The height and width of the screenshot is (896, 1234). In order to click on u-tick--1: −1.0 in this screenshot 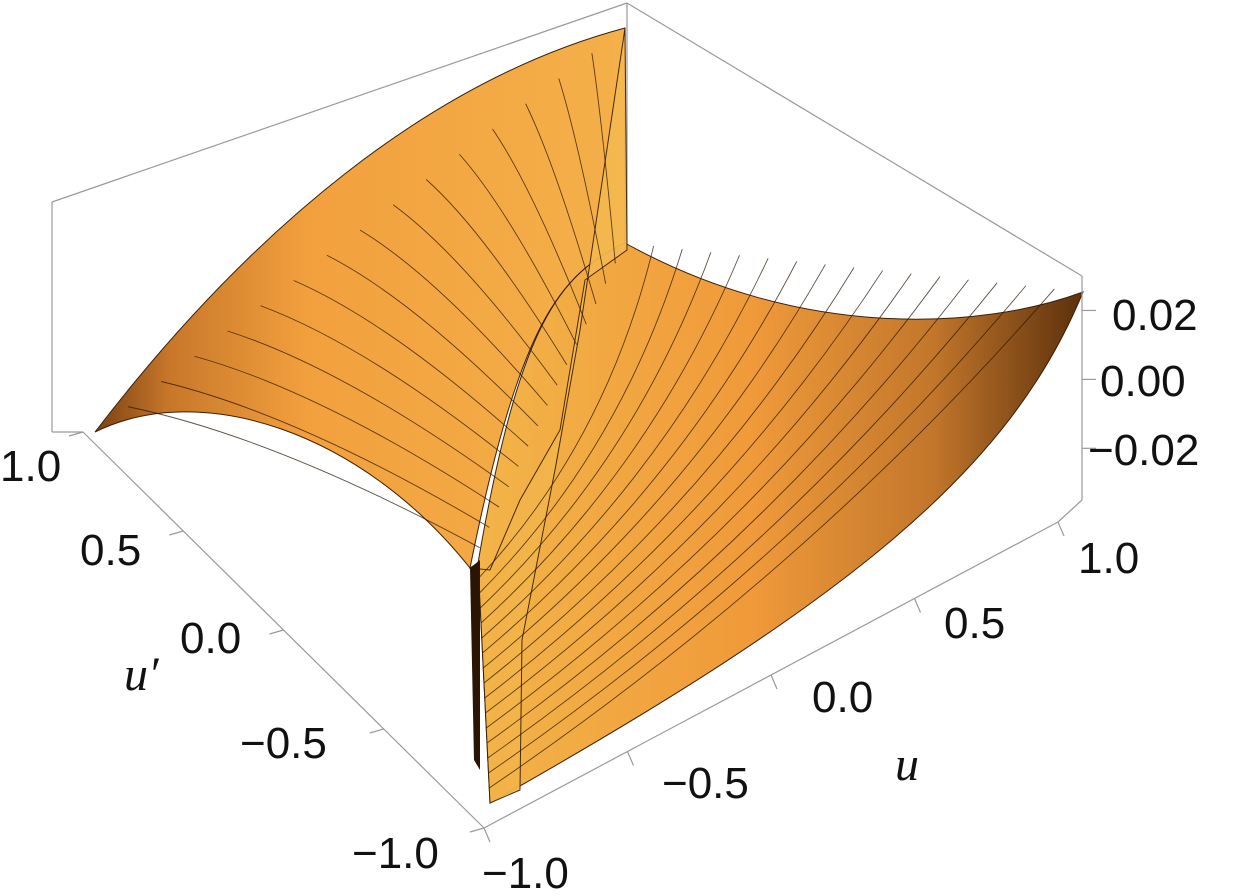, I will do `click(525, 872)`.